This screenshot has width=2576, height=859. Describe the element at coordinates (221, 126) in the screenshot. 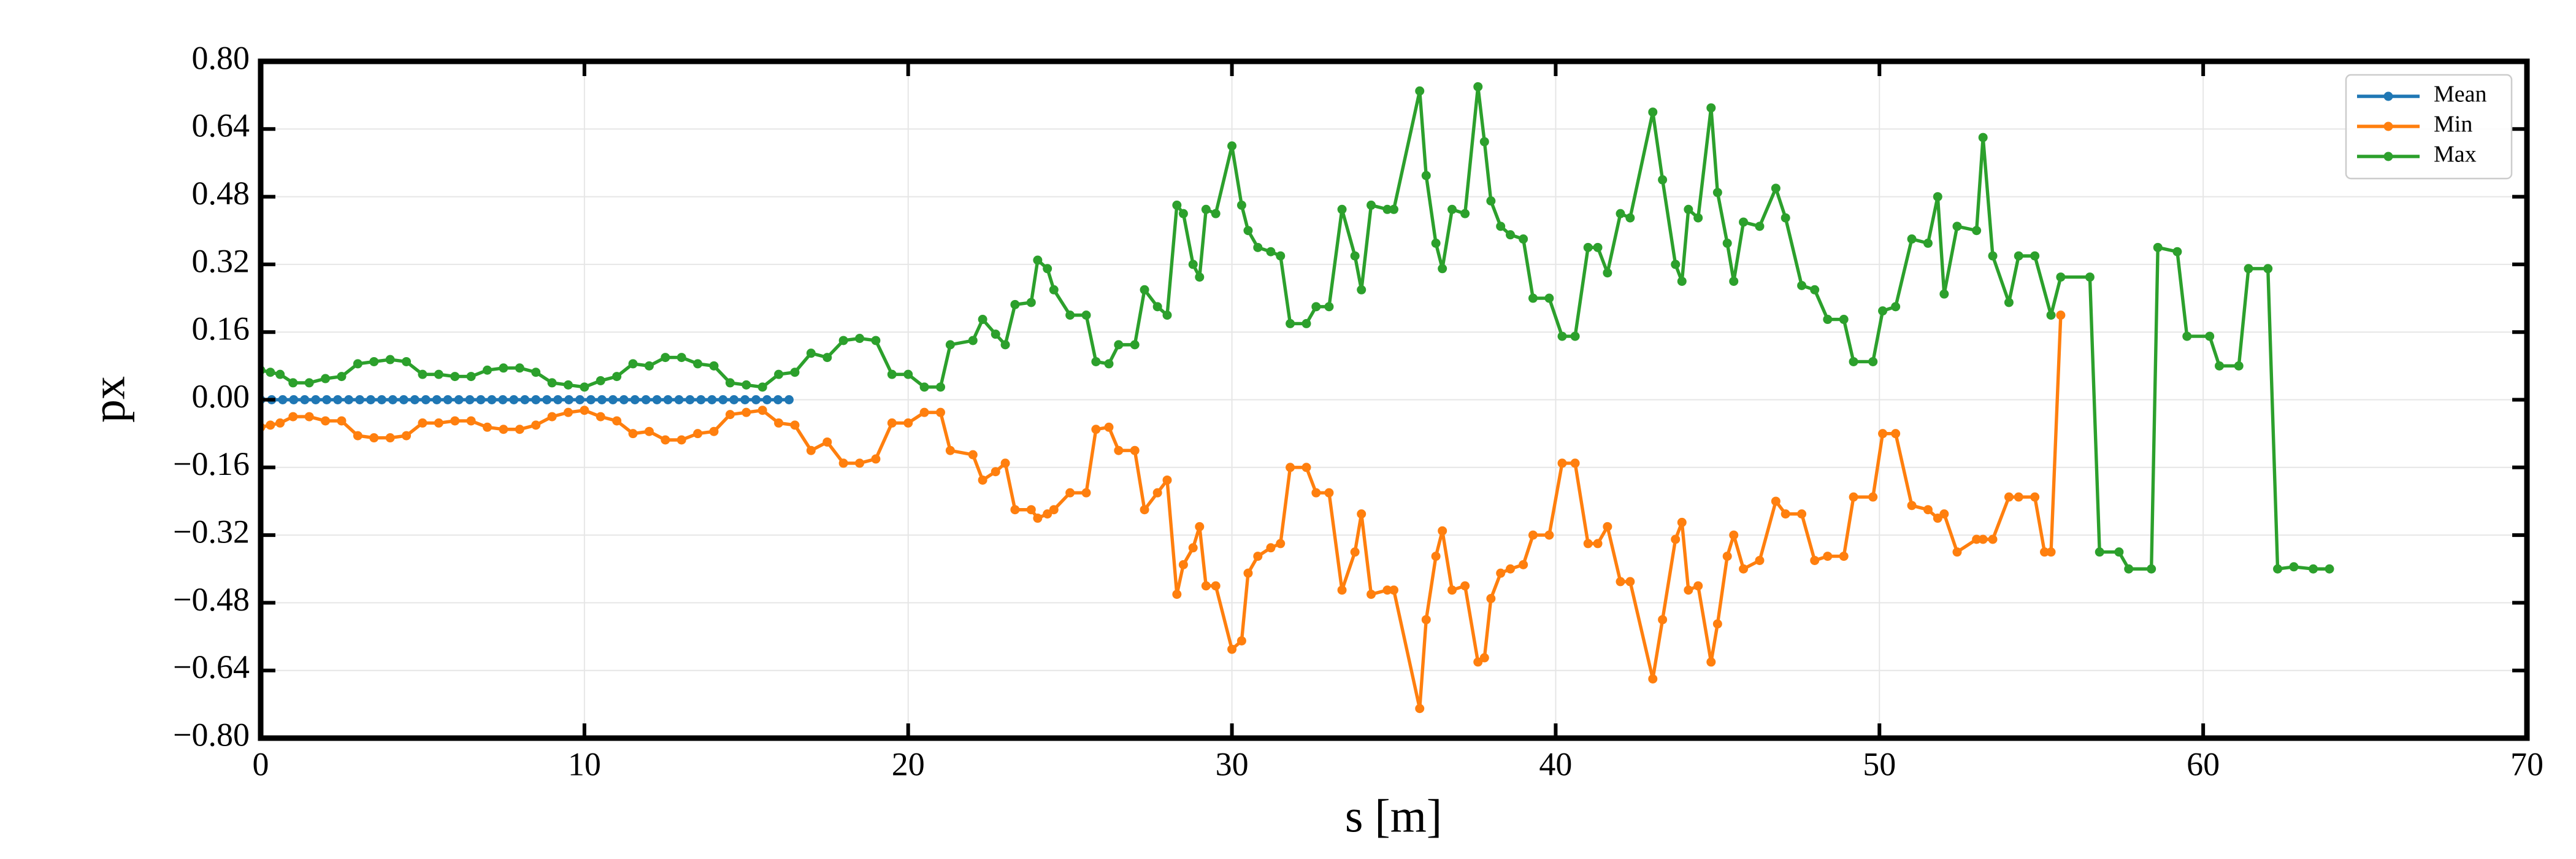

I see `y-tick-label: 0.64` at that location.